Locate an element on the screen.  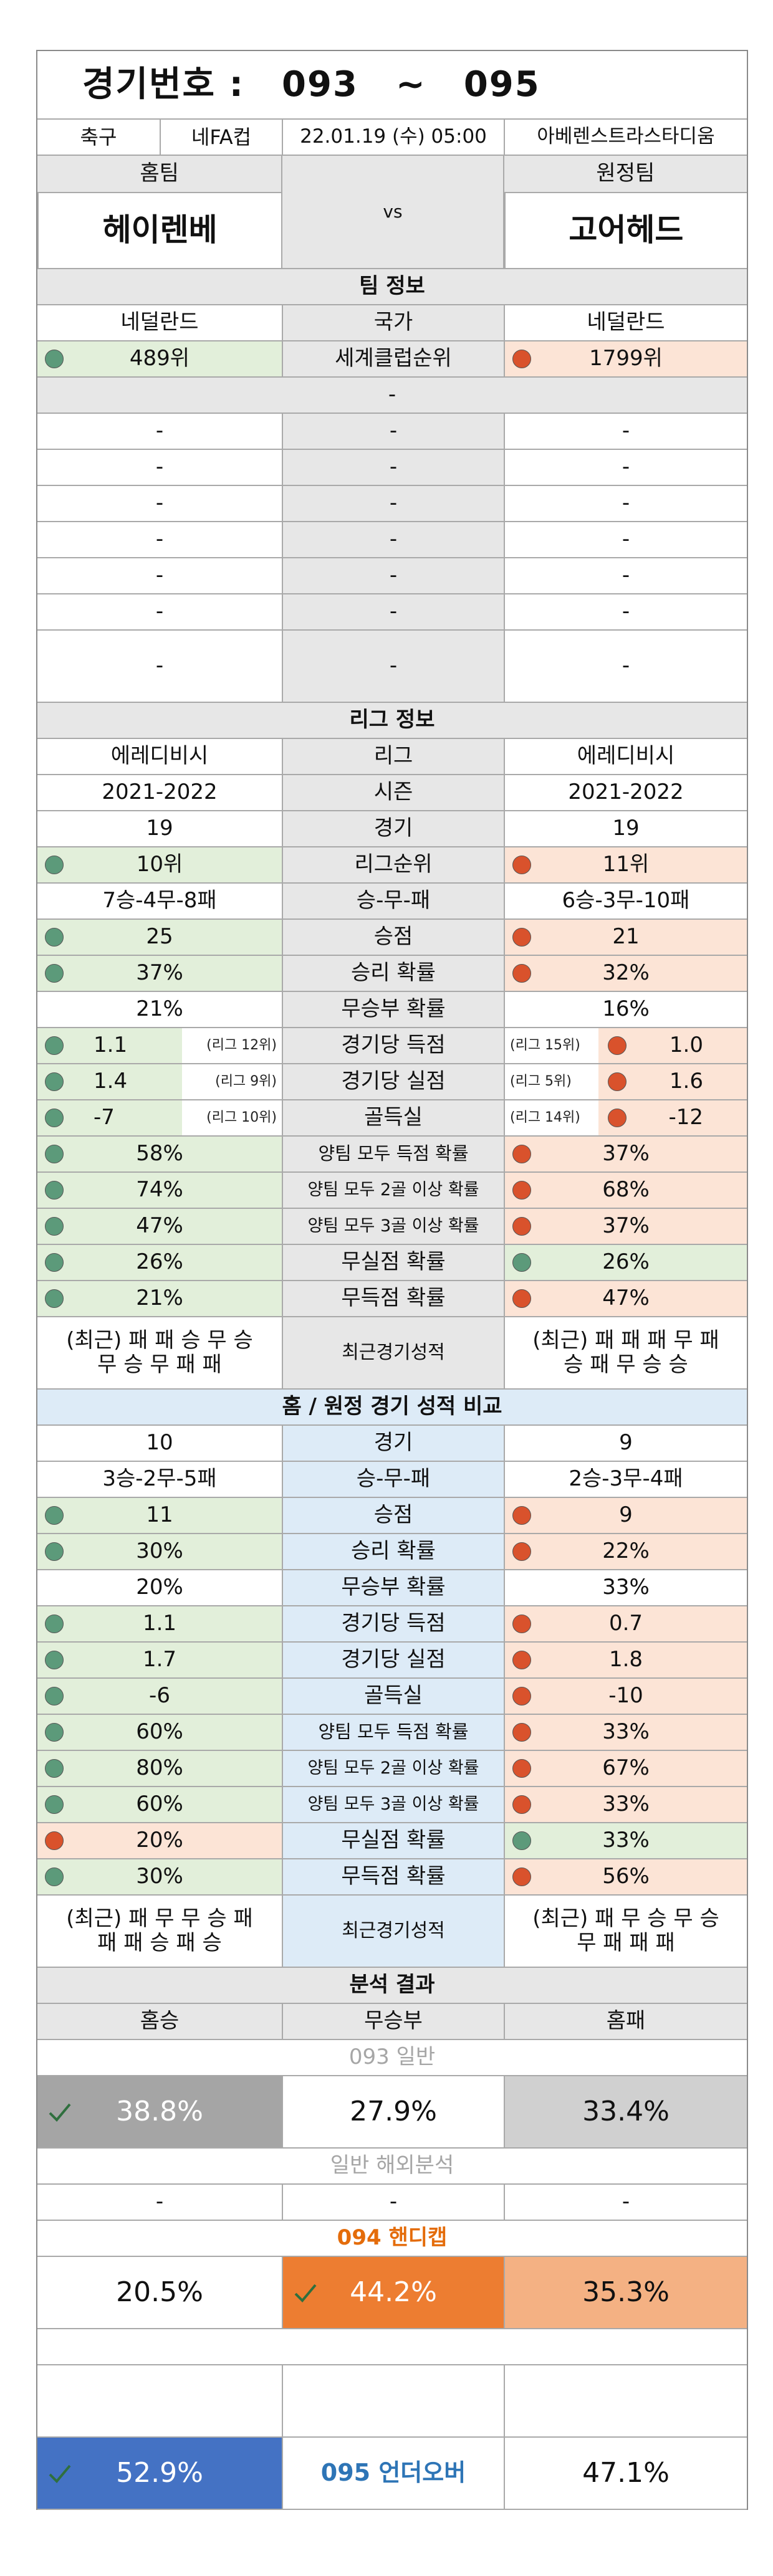
league-home-text: 21% is located at coordinates (159, 1009).